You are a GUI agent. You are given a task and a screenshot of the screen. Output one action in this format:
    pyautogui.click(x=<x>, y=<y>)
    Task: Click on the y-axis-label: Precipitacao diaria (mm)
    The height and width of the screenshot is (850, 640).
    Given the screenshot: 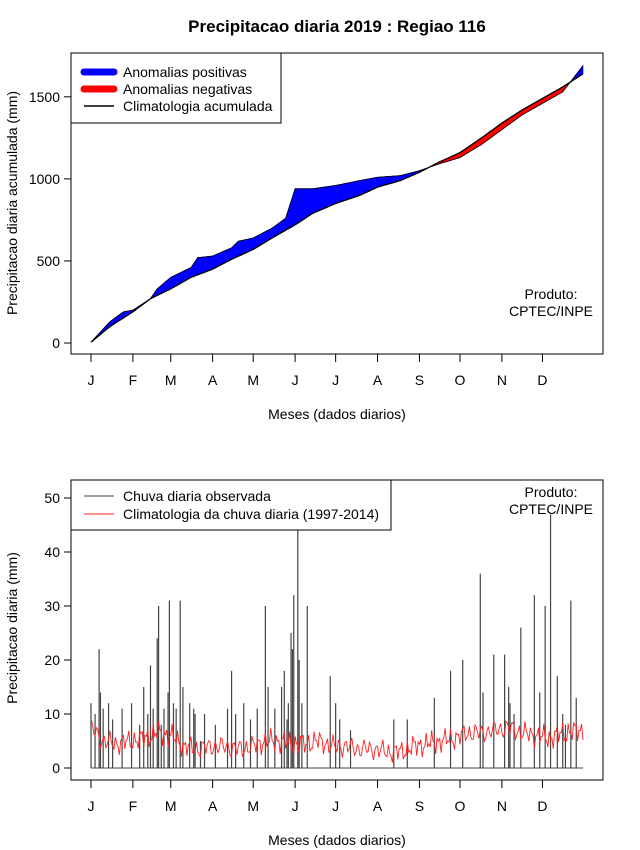 What is the action you would take?
    pyautogui.click(x=12, y=628)
    